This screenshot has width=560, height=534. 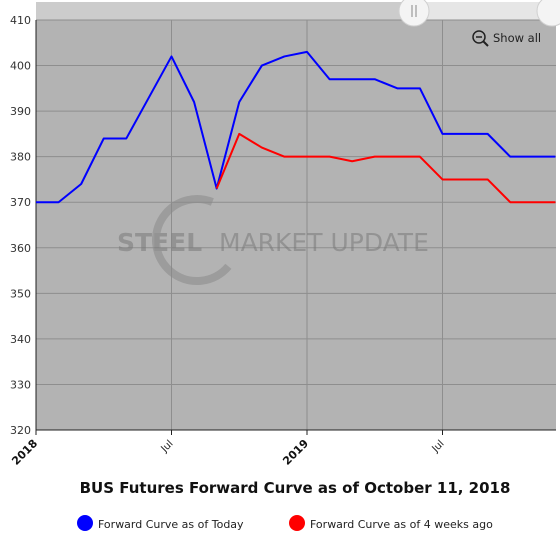 What do you see at coordinates (20, 248) in the screenshot?
I see `y-tick-label: 360` at bounding box center [20, 248].